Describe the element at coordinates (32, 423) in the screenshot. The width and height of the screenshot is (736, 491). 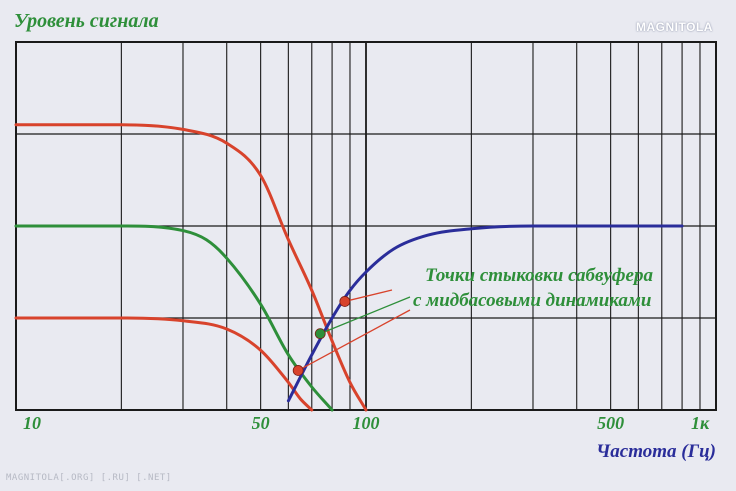
I see `x-tick-label: 10` at that location.